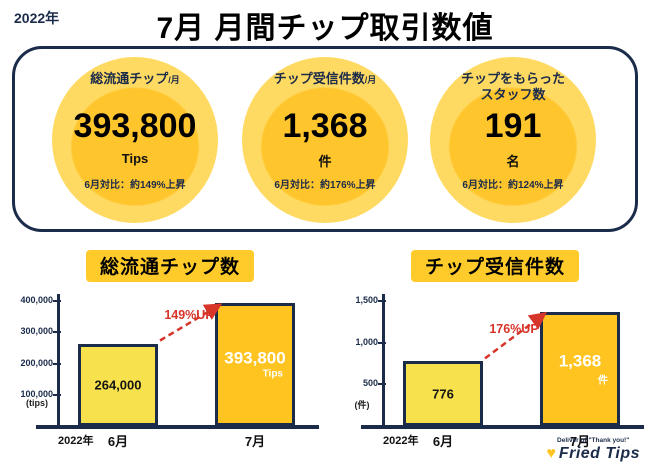  What do you see at coordinates (325, 28) in the screenshot?
I see `page-title: 7月 月間チップ取引数値` at bounding box center [325, 28].